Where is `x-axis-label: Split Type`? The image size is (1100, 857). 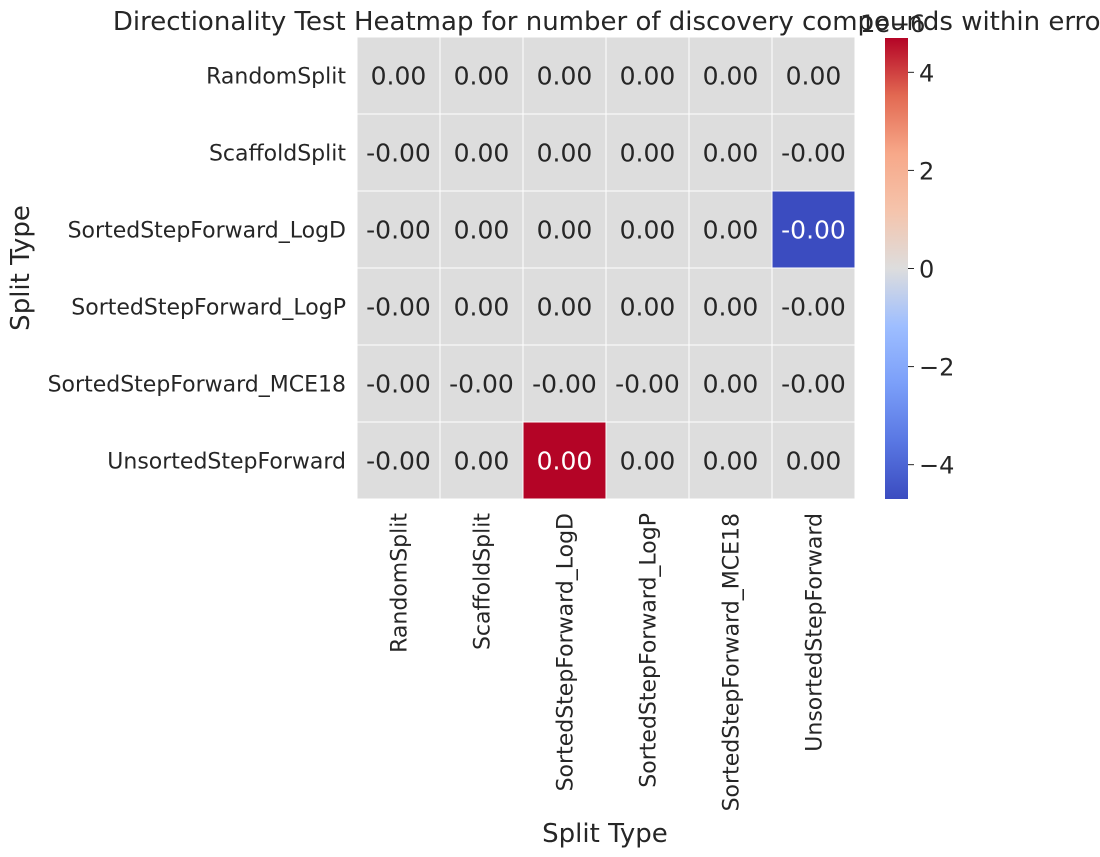
x-axis-label: Split Type is located at coordinates (605, 834).